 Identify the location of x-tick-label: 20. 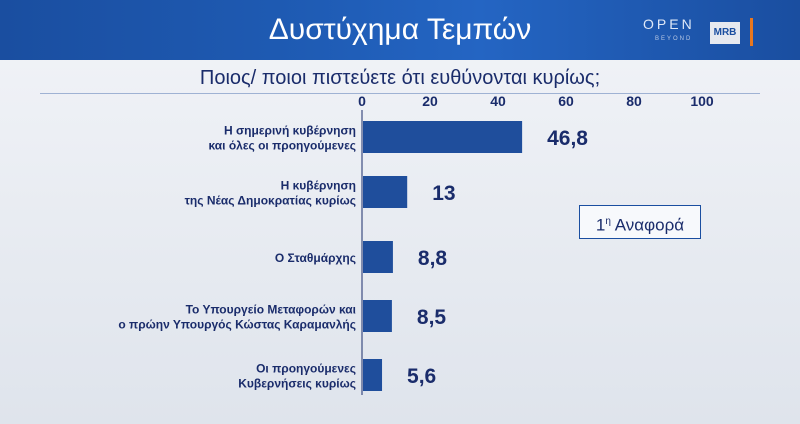
(430, 101).